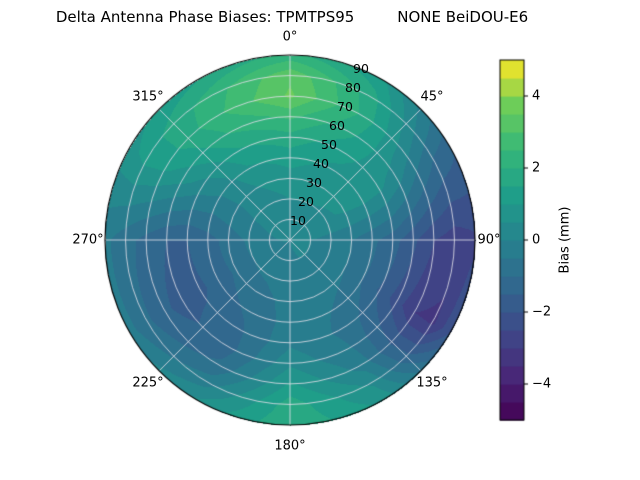  What do you see at coordinates (536, 168) in the screenshot?
I see `colorbar-tick-label-2: 2` at bounding box center [536, 168].